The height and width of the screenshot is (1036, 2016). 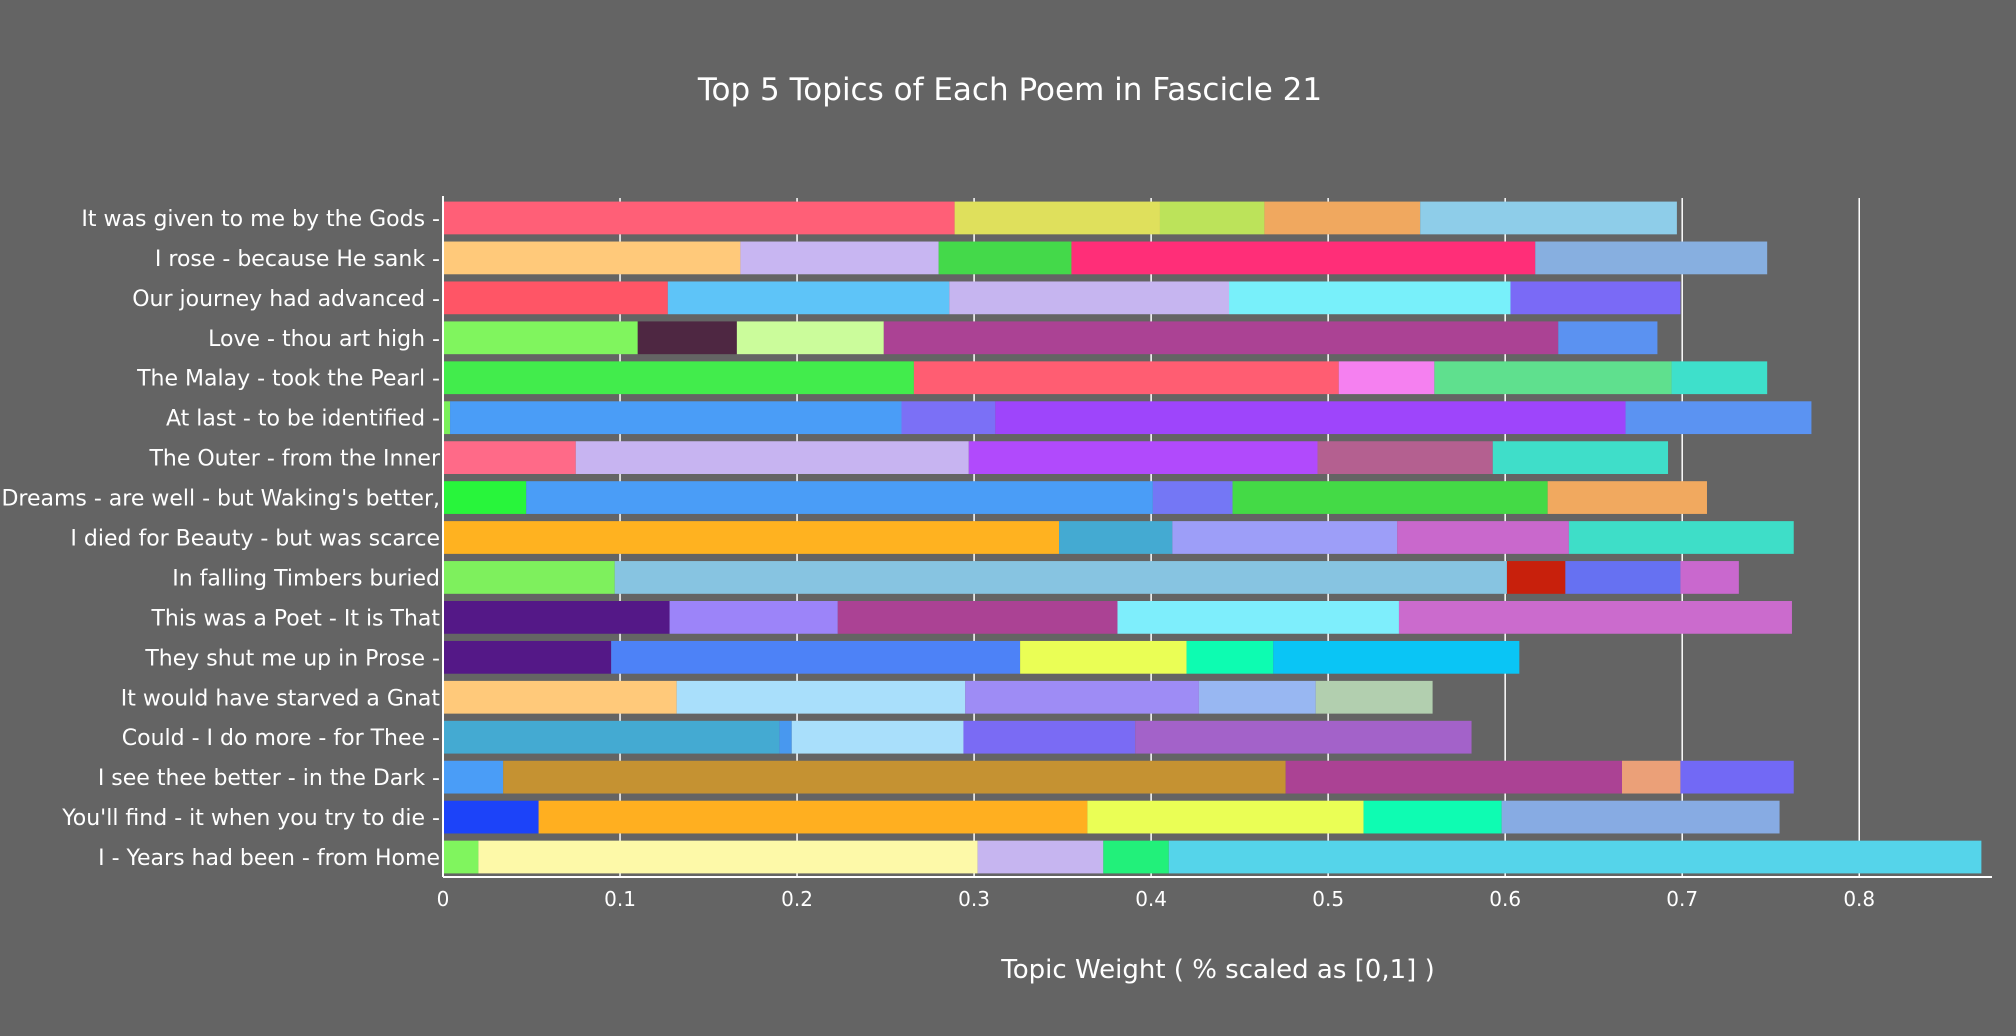 What do you see at coordinates (1217, 970) in the screenshot?
I see `x-axis-title: Topic Weight ( % scaled as [0,1] )` at bounding box center [1217, 970].